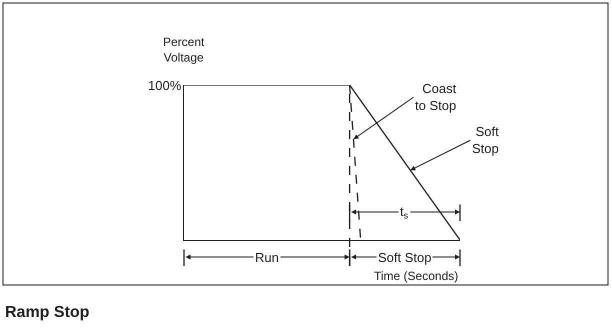  I want to click on y-axis-title: Percent Voltage, so click(184, 50).